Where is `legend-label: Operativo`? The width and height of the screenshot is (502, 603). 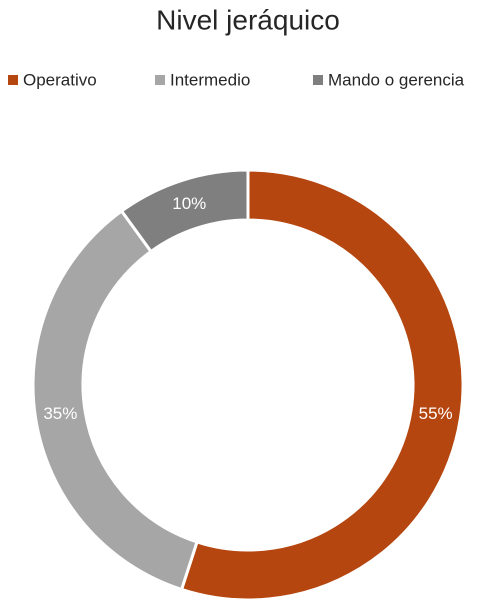 legend-label: Operativo is located at coordinates (60, 79).